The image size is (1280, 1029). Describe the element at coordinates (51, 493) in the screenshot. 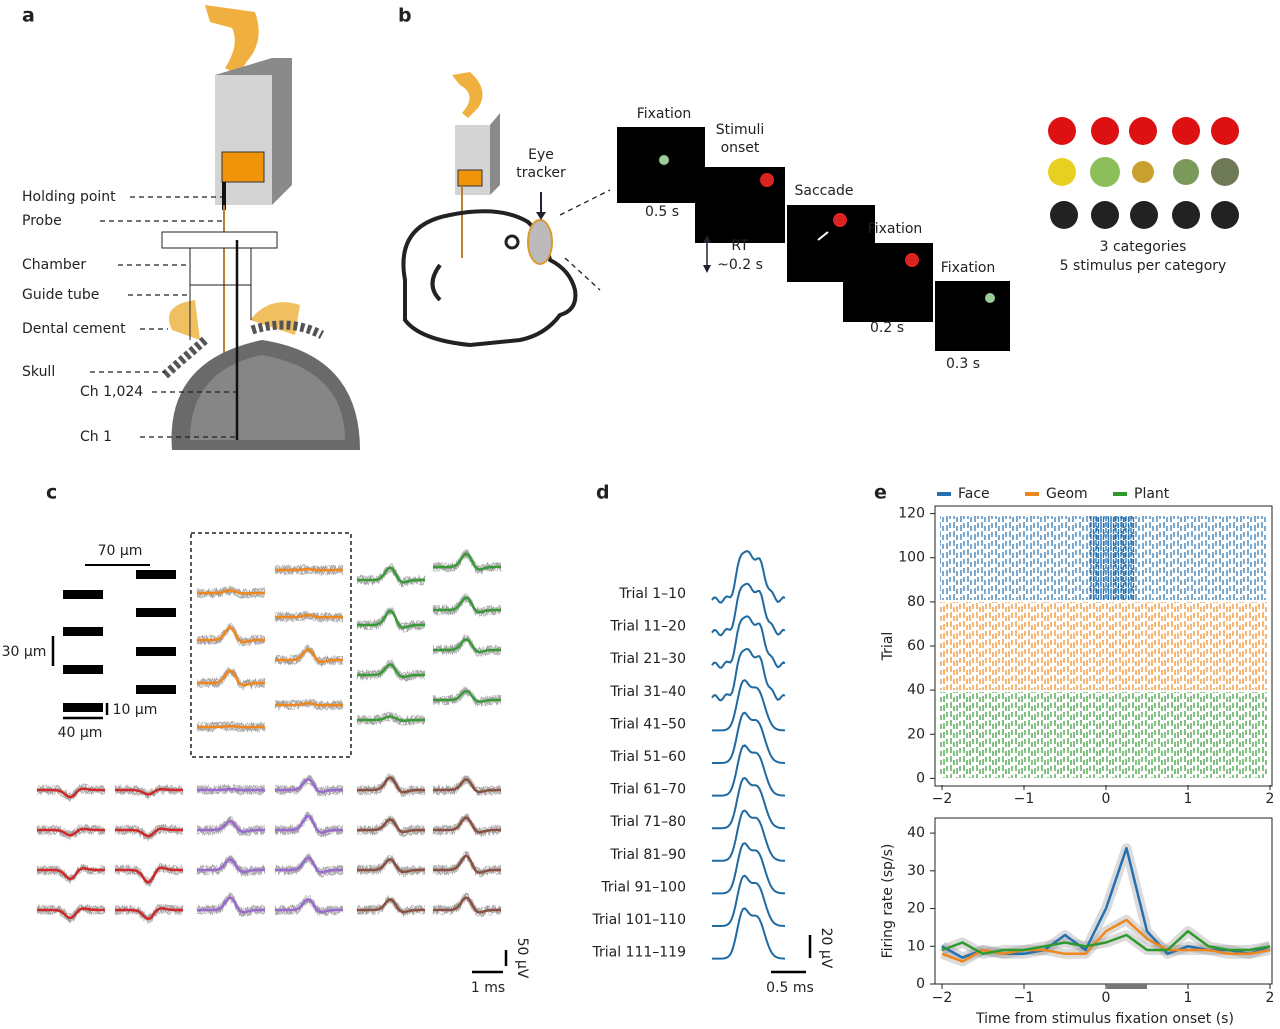

I see `panel-label: c` at that location.